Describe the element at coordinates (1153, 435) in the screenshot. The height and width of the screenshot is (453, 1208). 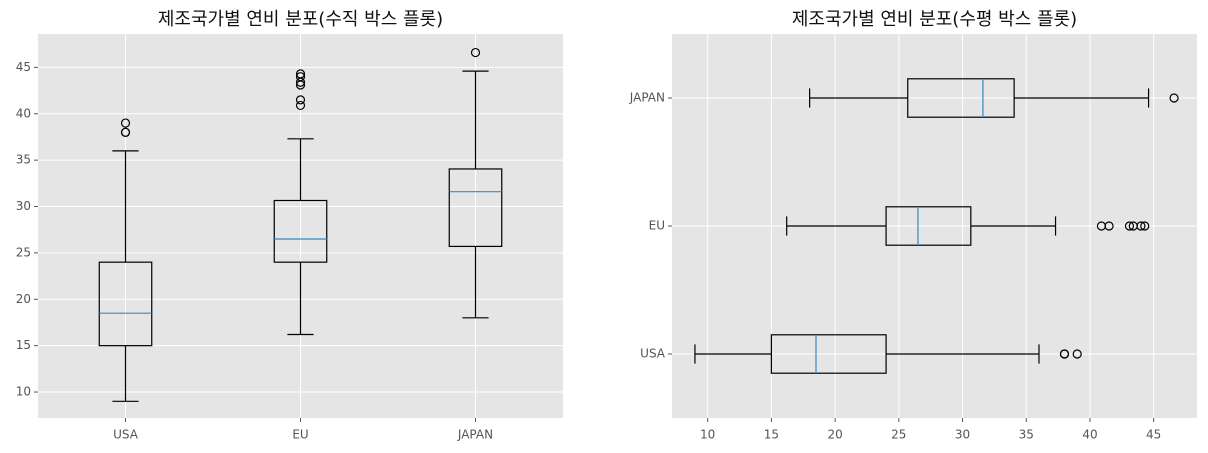
I see `x-tick-label: 45` at that location.